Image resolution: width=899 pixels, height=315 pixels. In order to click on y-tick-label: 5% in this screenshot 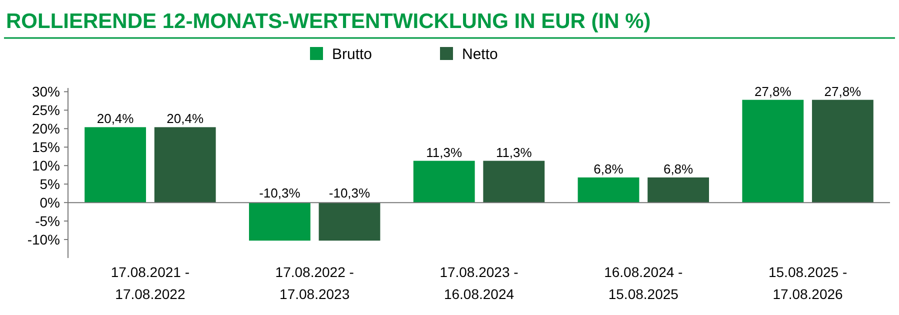, I will do `click(50, 184)`.